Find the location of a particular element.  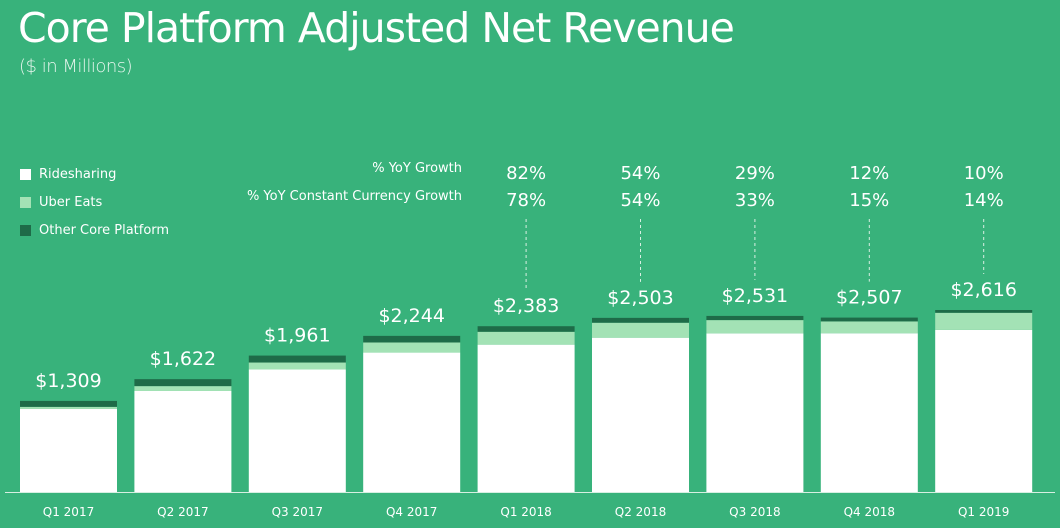

legend-item-uber-eats: Uber Eats is located at coordinates (94, 202).